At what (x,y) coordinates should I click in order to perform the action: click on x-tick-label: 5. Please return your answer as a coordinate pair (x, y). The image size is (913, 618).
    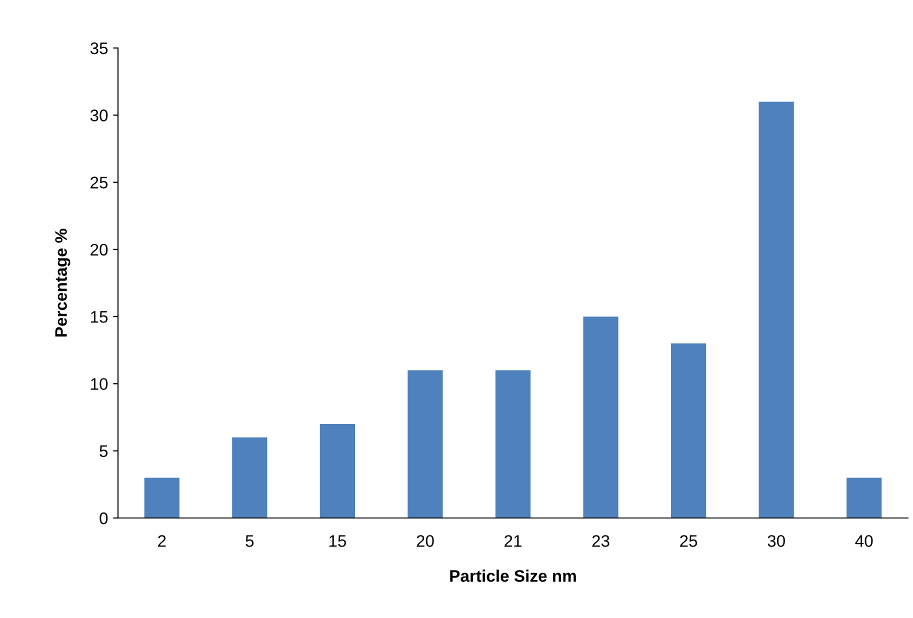
    Looking at the image, I should click on (250, 541).